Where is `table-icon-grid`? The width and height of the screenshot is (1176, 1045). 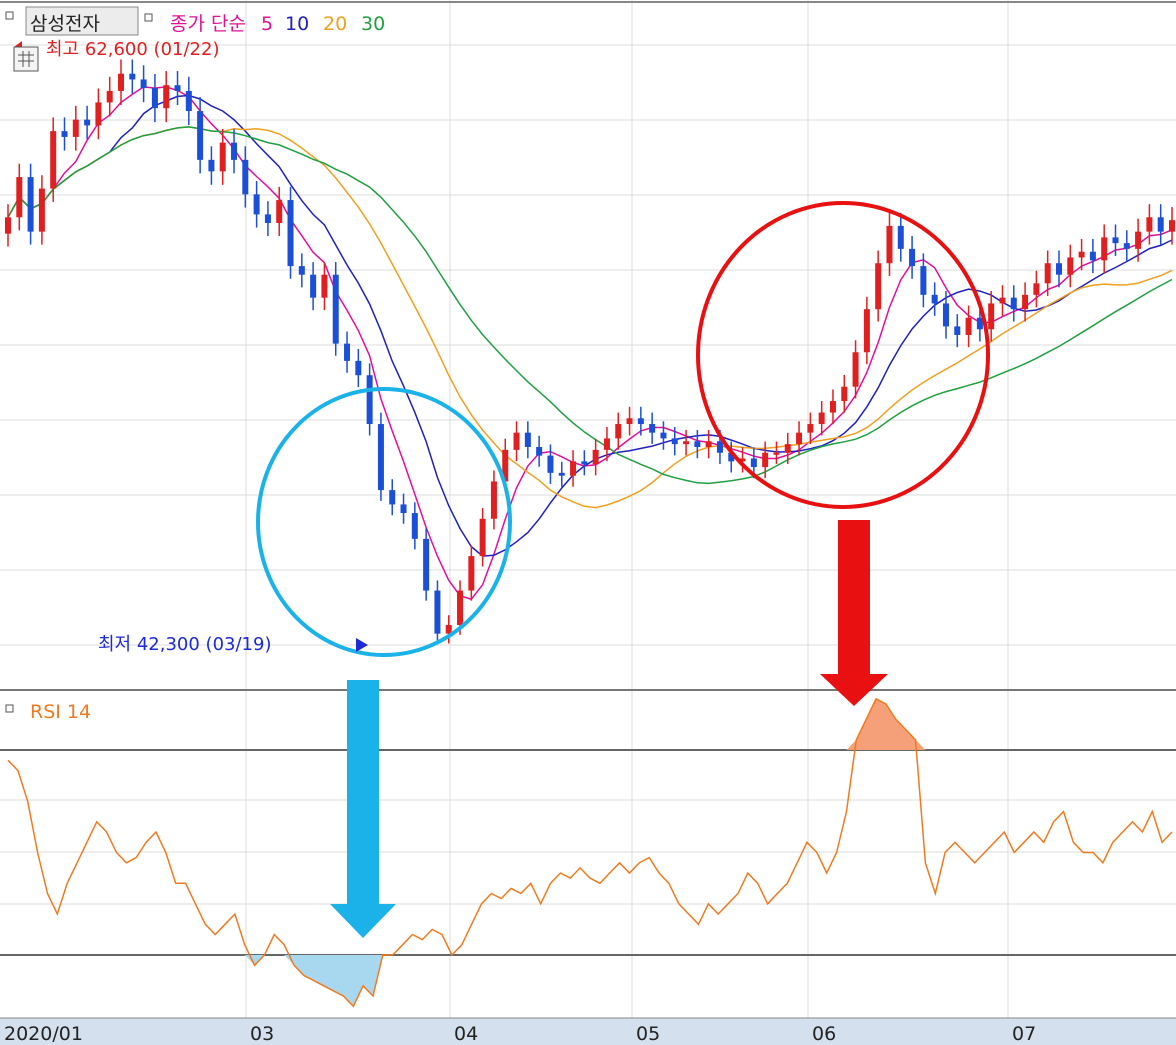
table-icon-grid is located at coordinates (26, 59).